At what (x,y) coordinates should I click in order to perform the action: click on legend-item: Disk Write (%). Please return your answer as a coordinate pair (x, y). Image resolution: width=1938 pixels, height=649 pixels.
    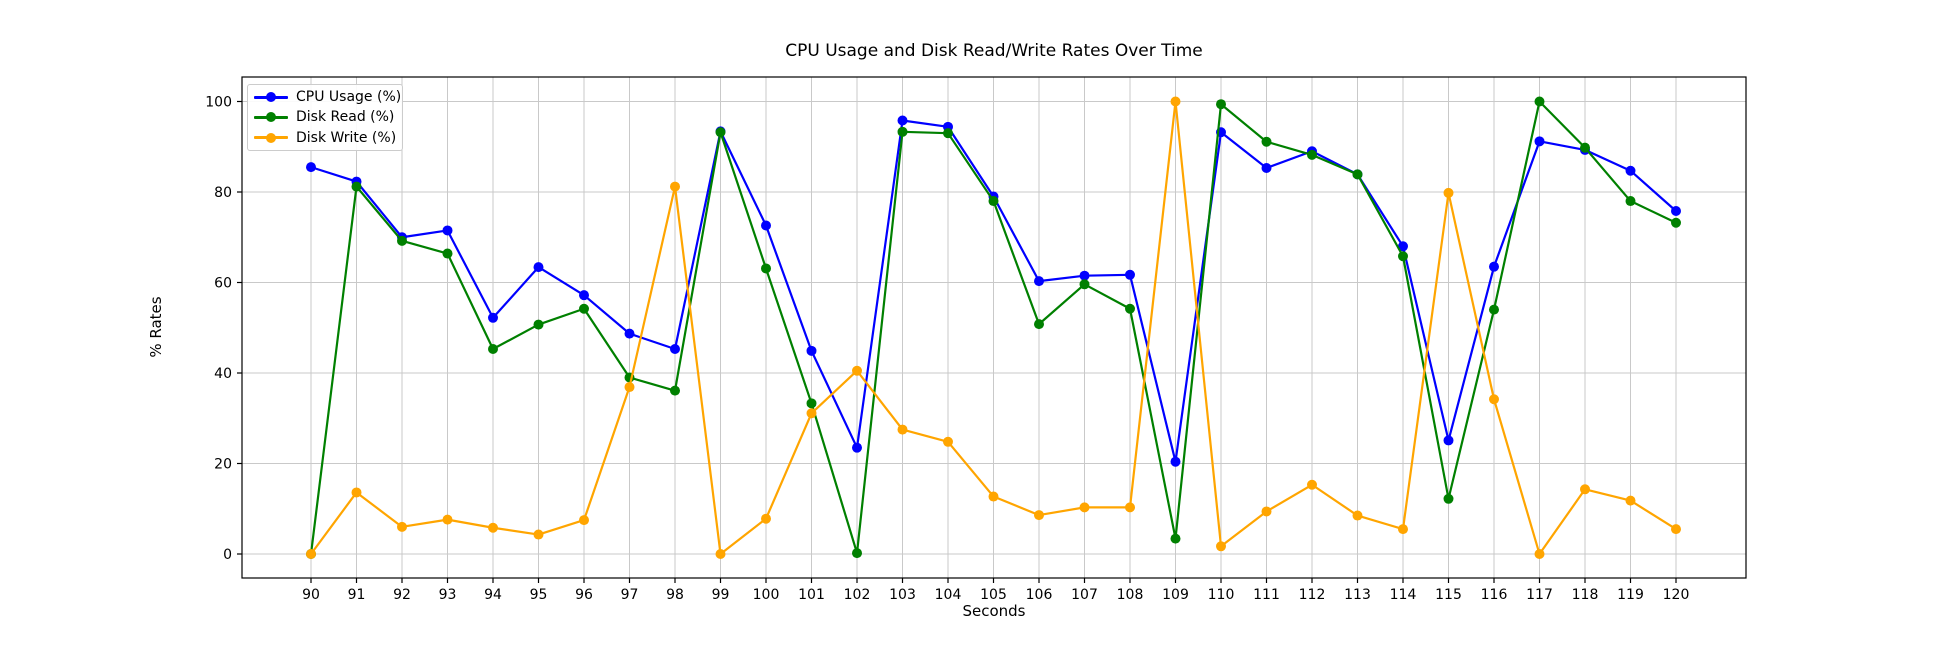
    Looking at the image, I should click on (325, 138).